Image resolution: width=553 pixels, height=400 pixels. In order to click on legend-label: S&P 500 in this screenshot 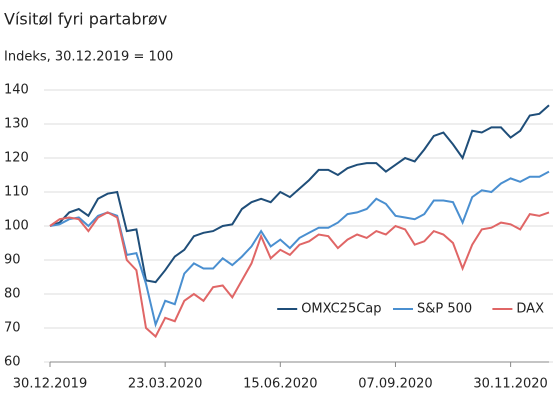, I will do `click(444, 309)`.